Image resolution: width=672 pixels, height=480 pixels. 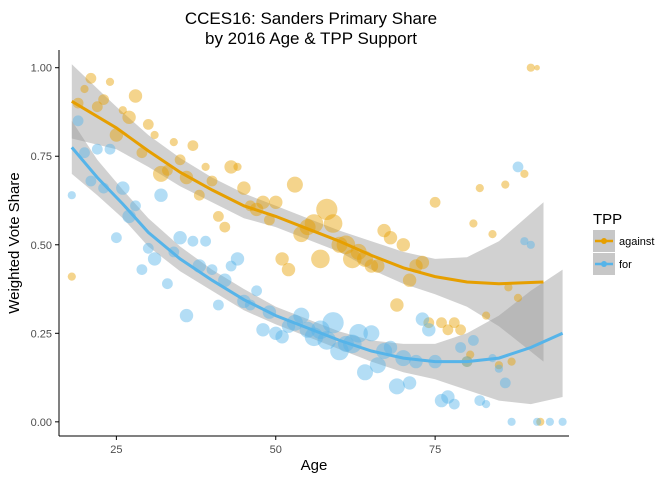 What do you see at coordinates (623, 252) in the screenshot?
I see `legend-items: against for` at bounding box center [623, 252].